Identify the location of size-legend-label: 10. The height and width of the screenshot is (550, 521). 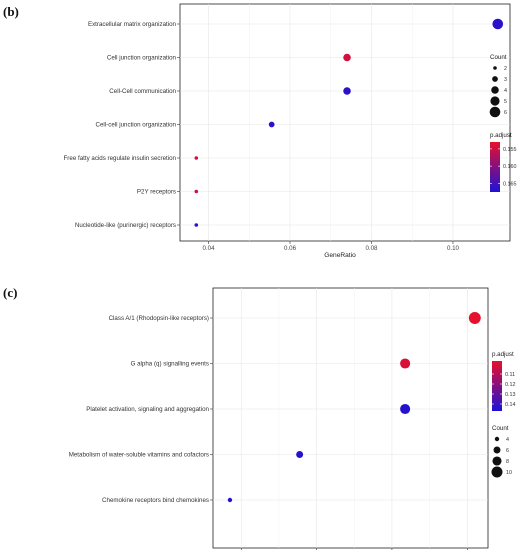
(509, 473).